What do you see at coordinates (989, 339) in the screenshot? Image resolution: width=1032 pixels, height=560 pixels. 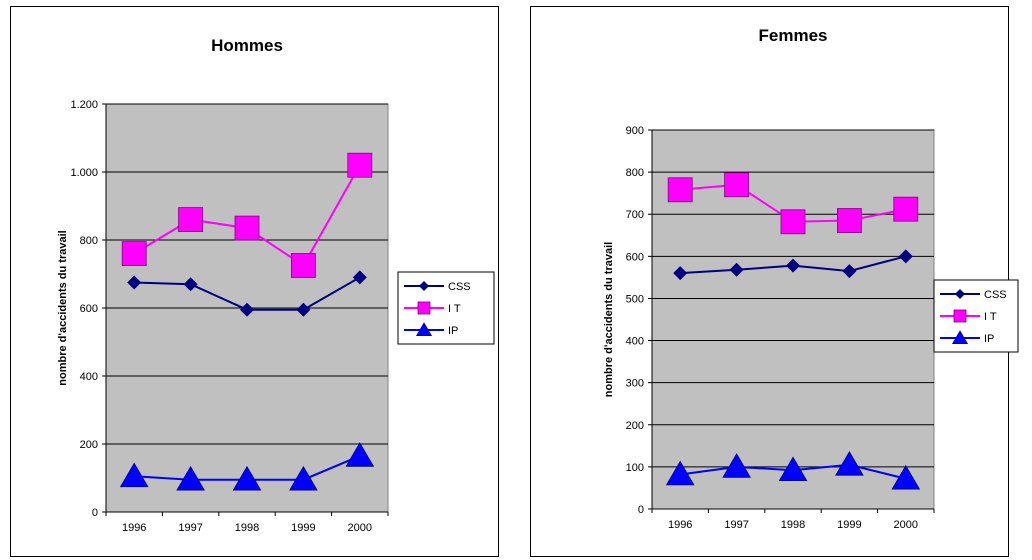 I see `chart1-legend-label: IP` at bounding box center [989, 339].